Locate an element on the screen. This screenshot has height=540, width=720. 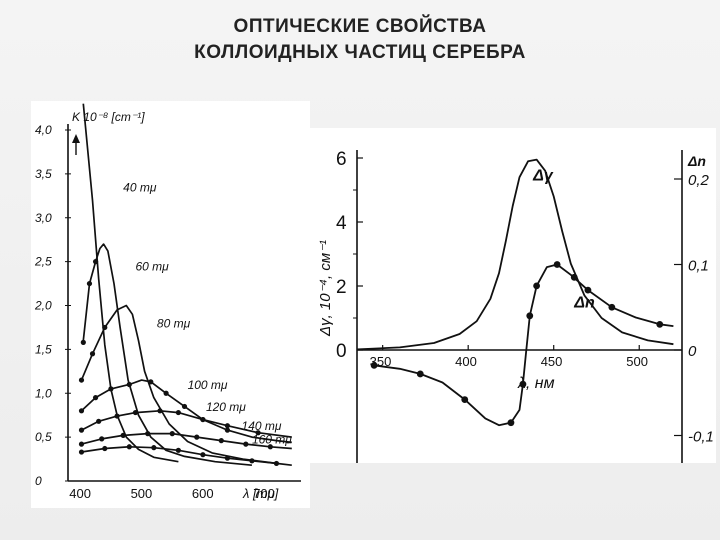
y-tick-label: 4,0 is located at coordinates (43, 130).